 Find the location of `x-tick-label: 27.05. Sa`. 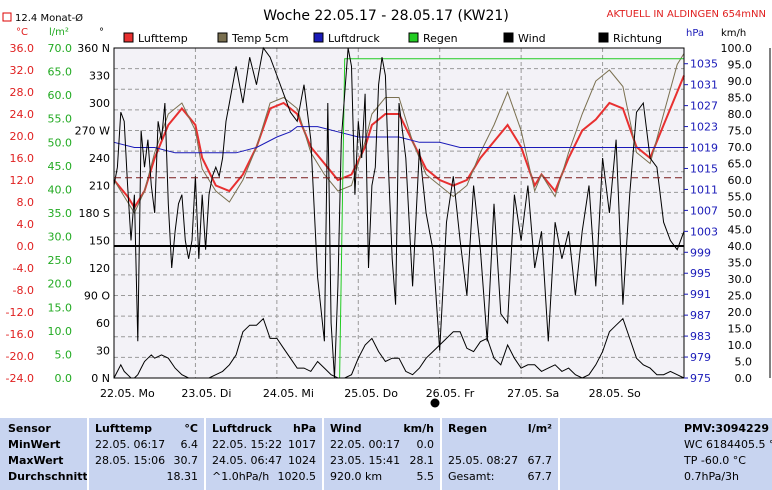

x-tick-label: 27.05. Sa is located at coordinates (533, 393).